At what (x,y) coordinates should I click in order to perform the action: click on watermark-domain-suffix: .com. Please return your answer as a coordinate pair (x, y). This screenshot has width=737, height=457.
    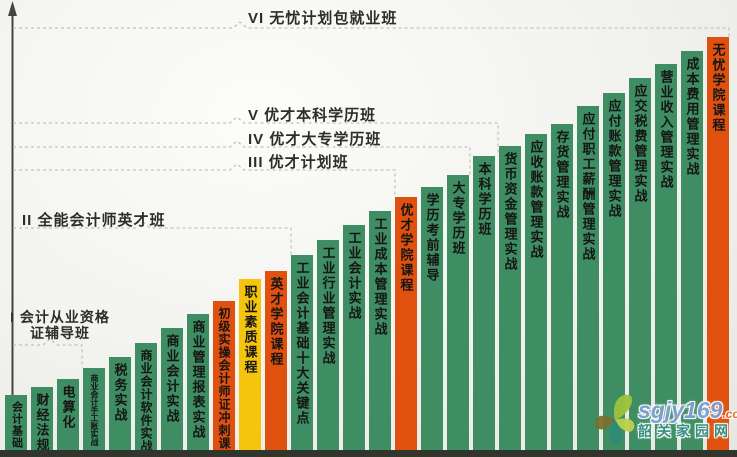
    Looking at the image, I should click on (729, 413).